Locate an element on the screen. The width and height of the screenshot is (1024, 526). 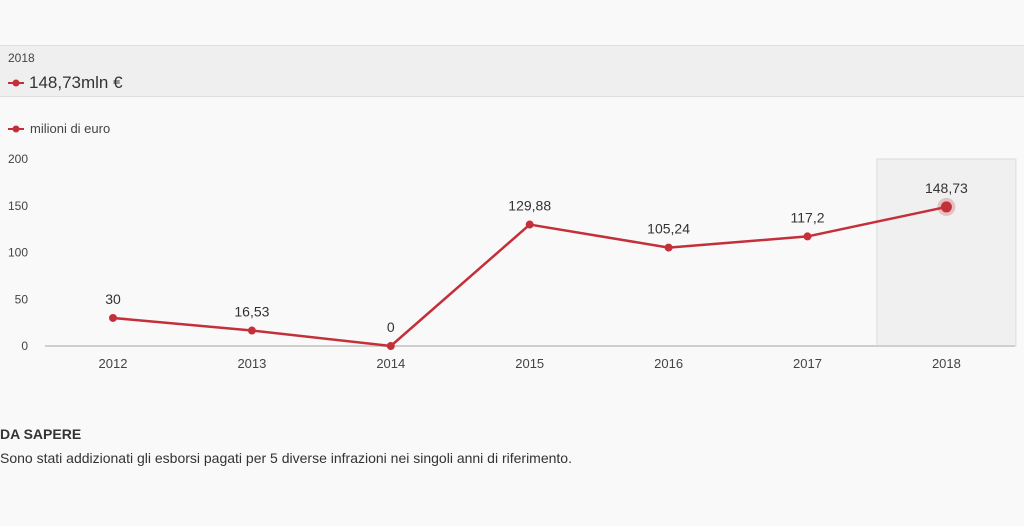
x-tick-label: 2013 is located at coordinates (251, 363).